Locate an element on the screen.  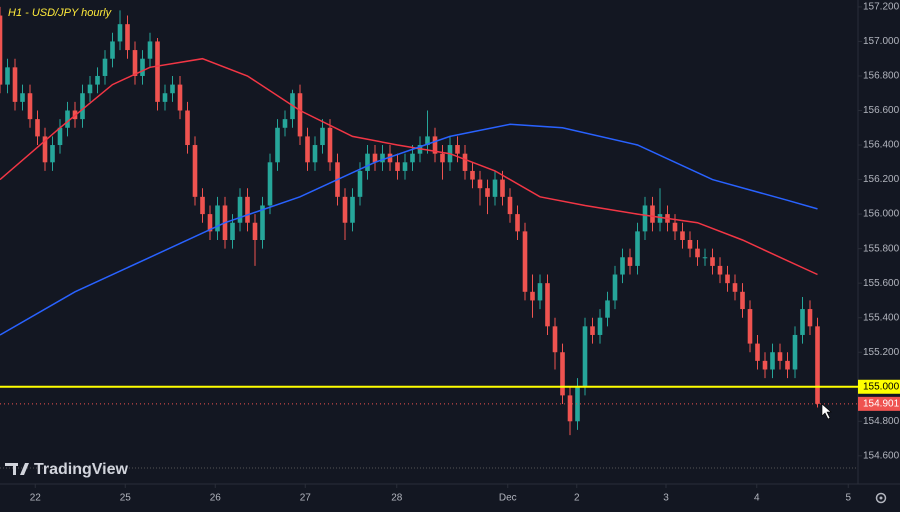
y-tick-label: 154.600 is located at coordinates (881, 455).